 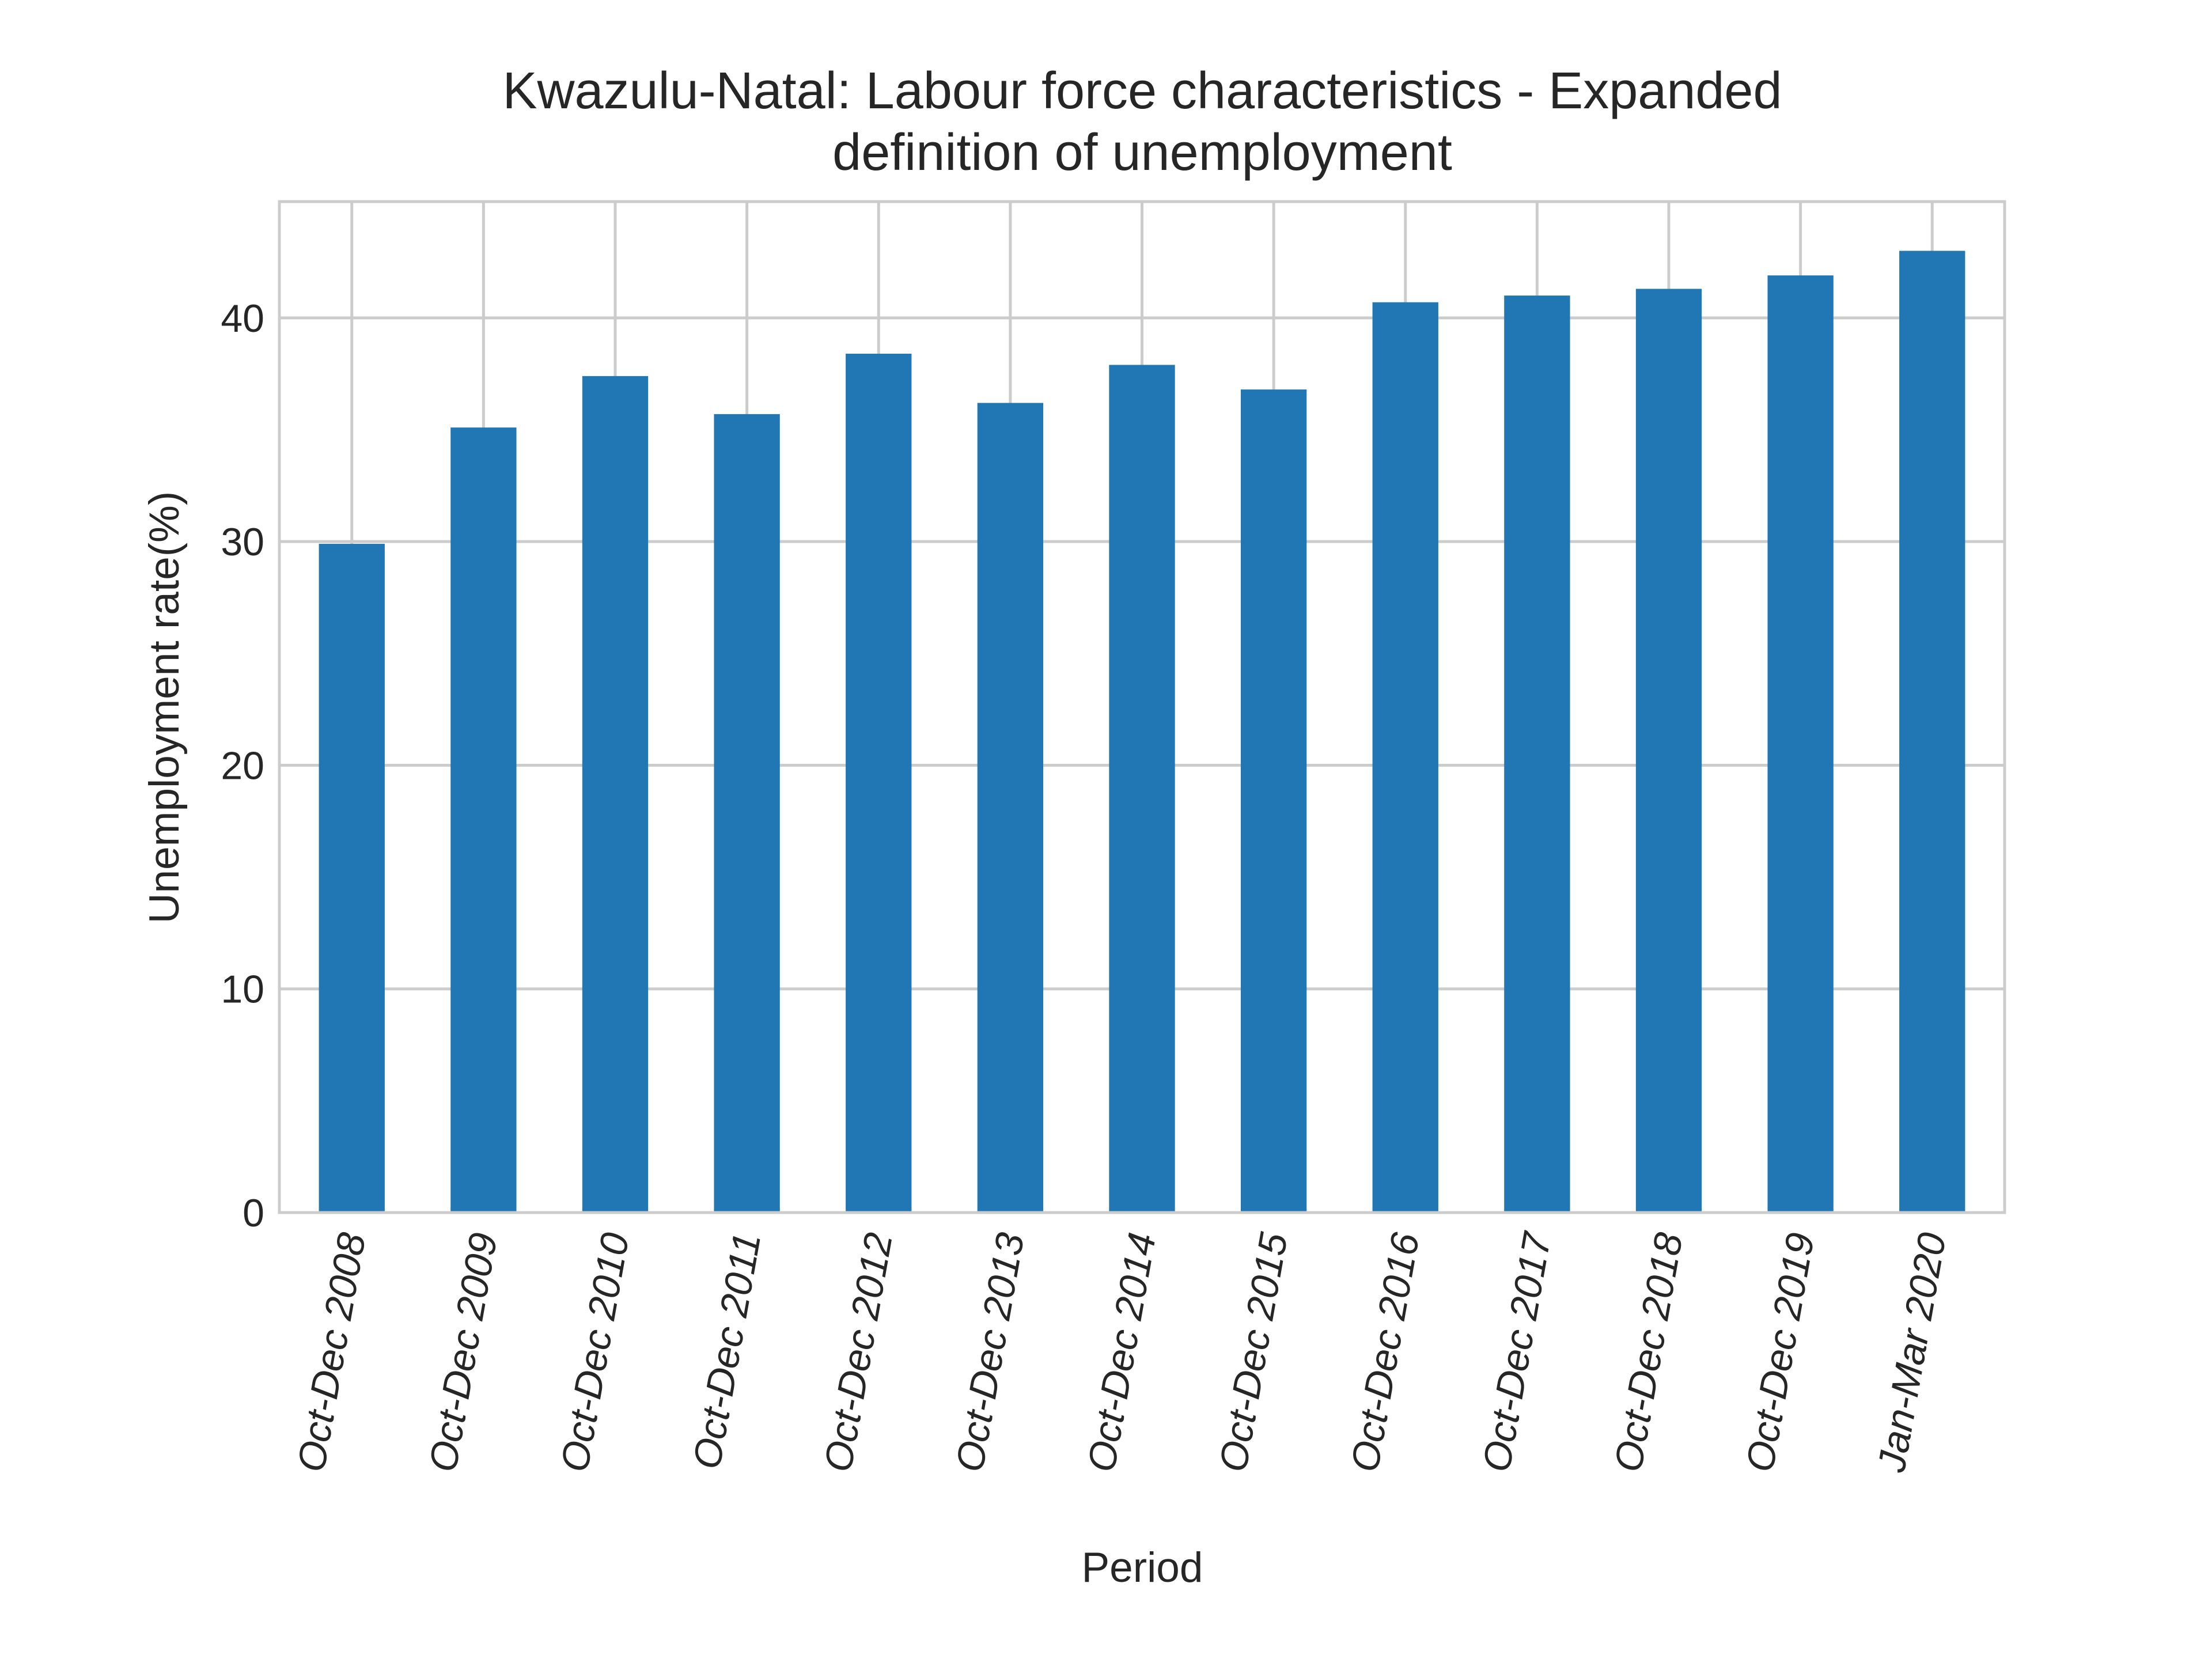 I want to click on x-tick-label: Oct-Dec 2015, so click(x=1253, y=1352).